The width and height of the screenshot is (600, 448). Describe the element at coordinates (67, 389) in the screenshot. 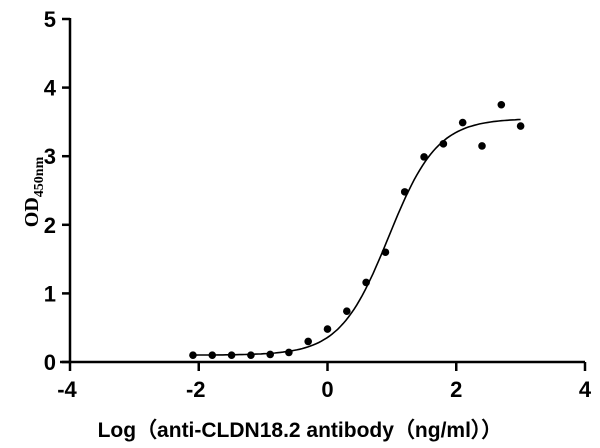

I see `x-tick-label: -4` at that location.